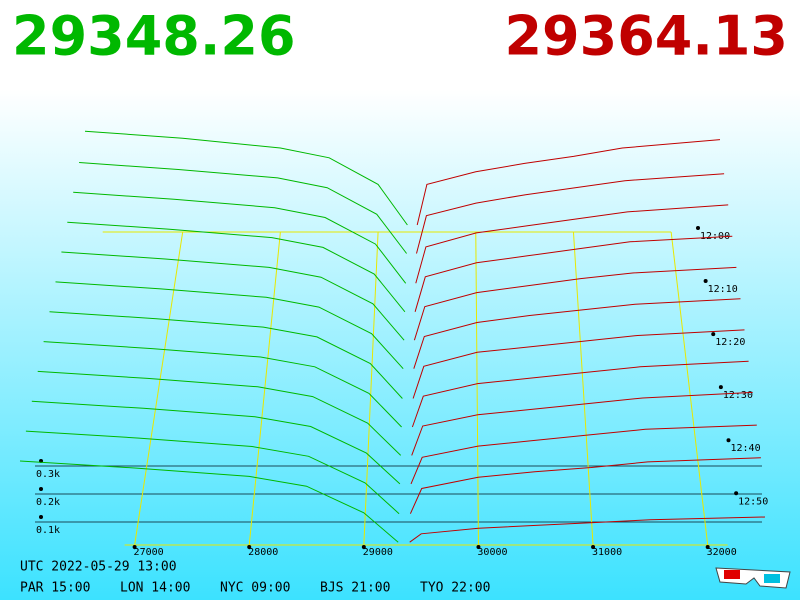  I want to click on time-label: 12:00, so click(715, 236).